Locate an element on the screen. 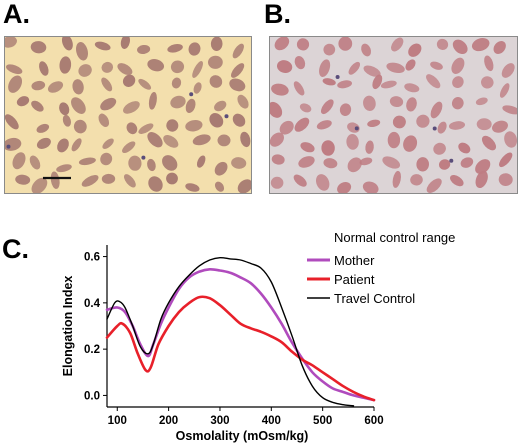 This screenshot has width=520, height=445. x-tick-label: 300 is located at coordinates (219, 421).